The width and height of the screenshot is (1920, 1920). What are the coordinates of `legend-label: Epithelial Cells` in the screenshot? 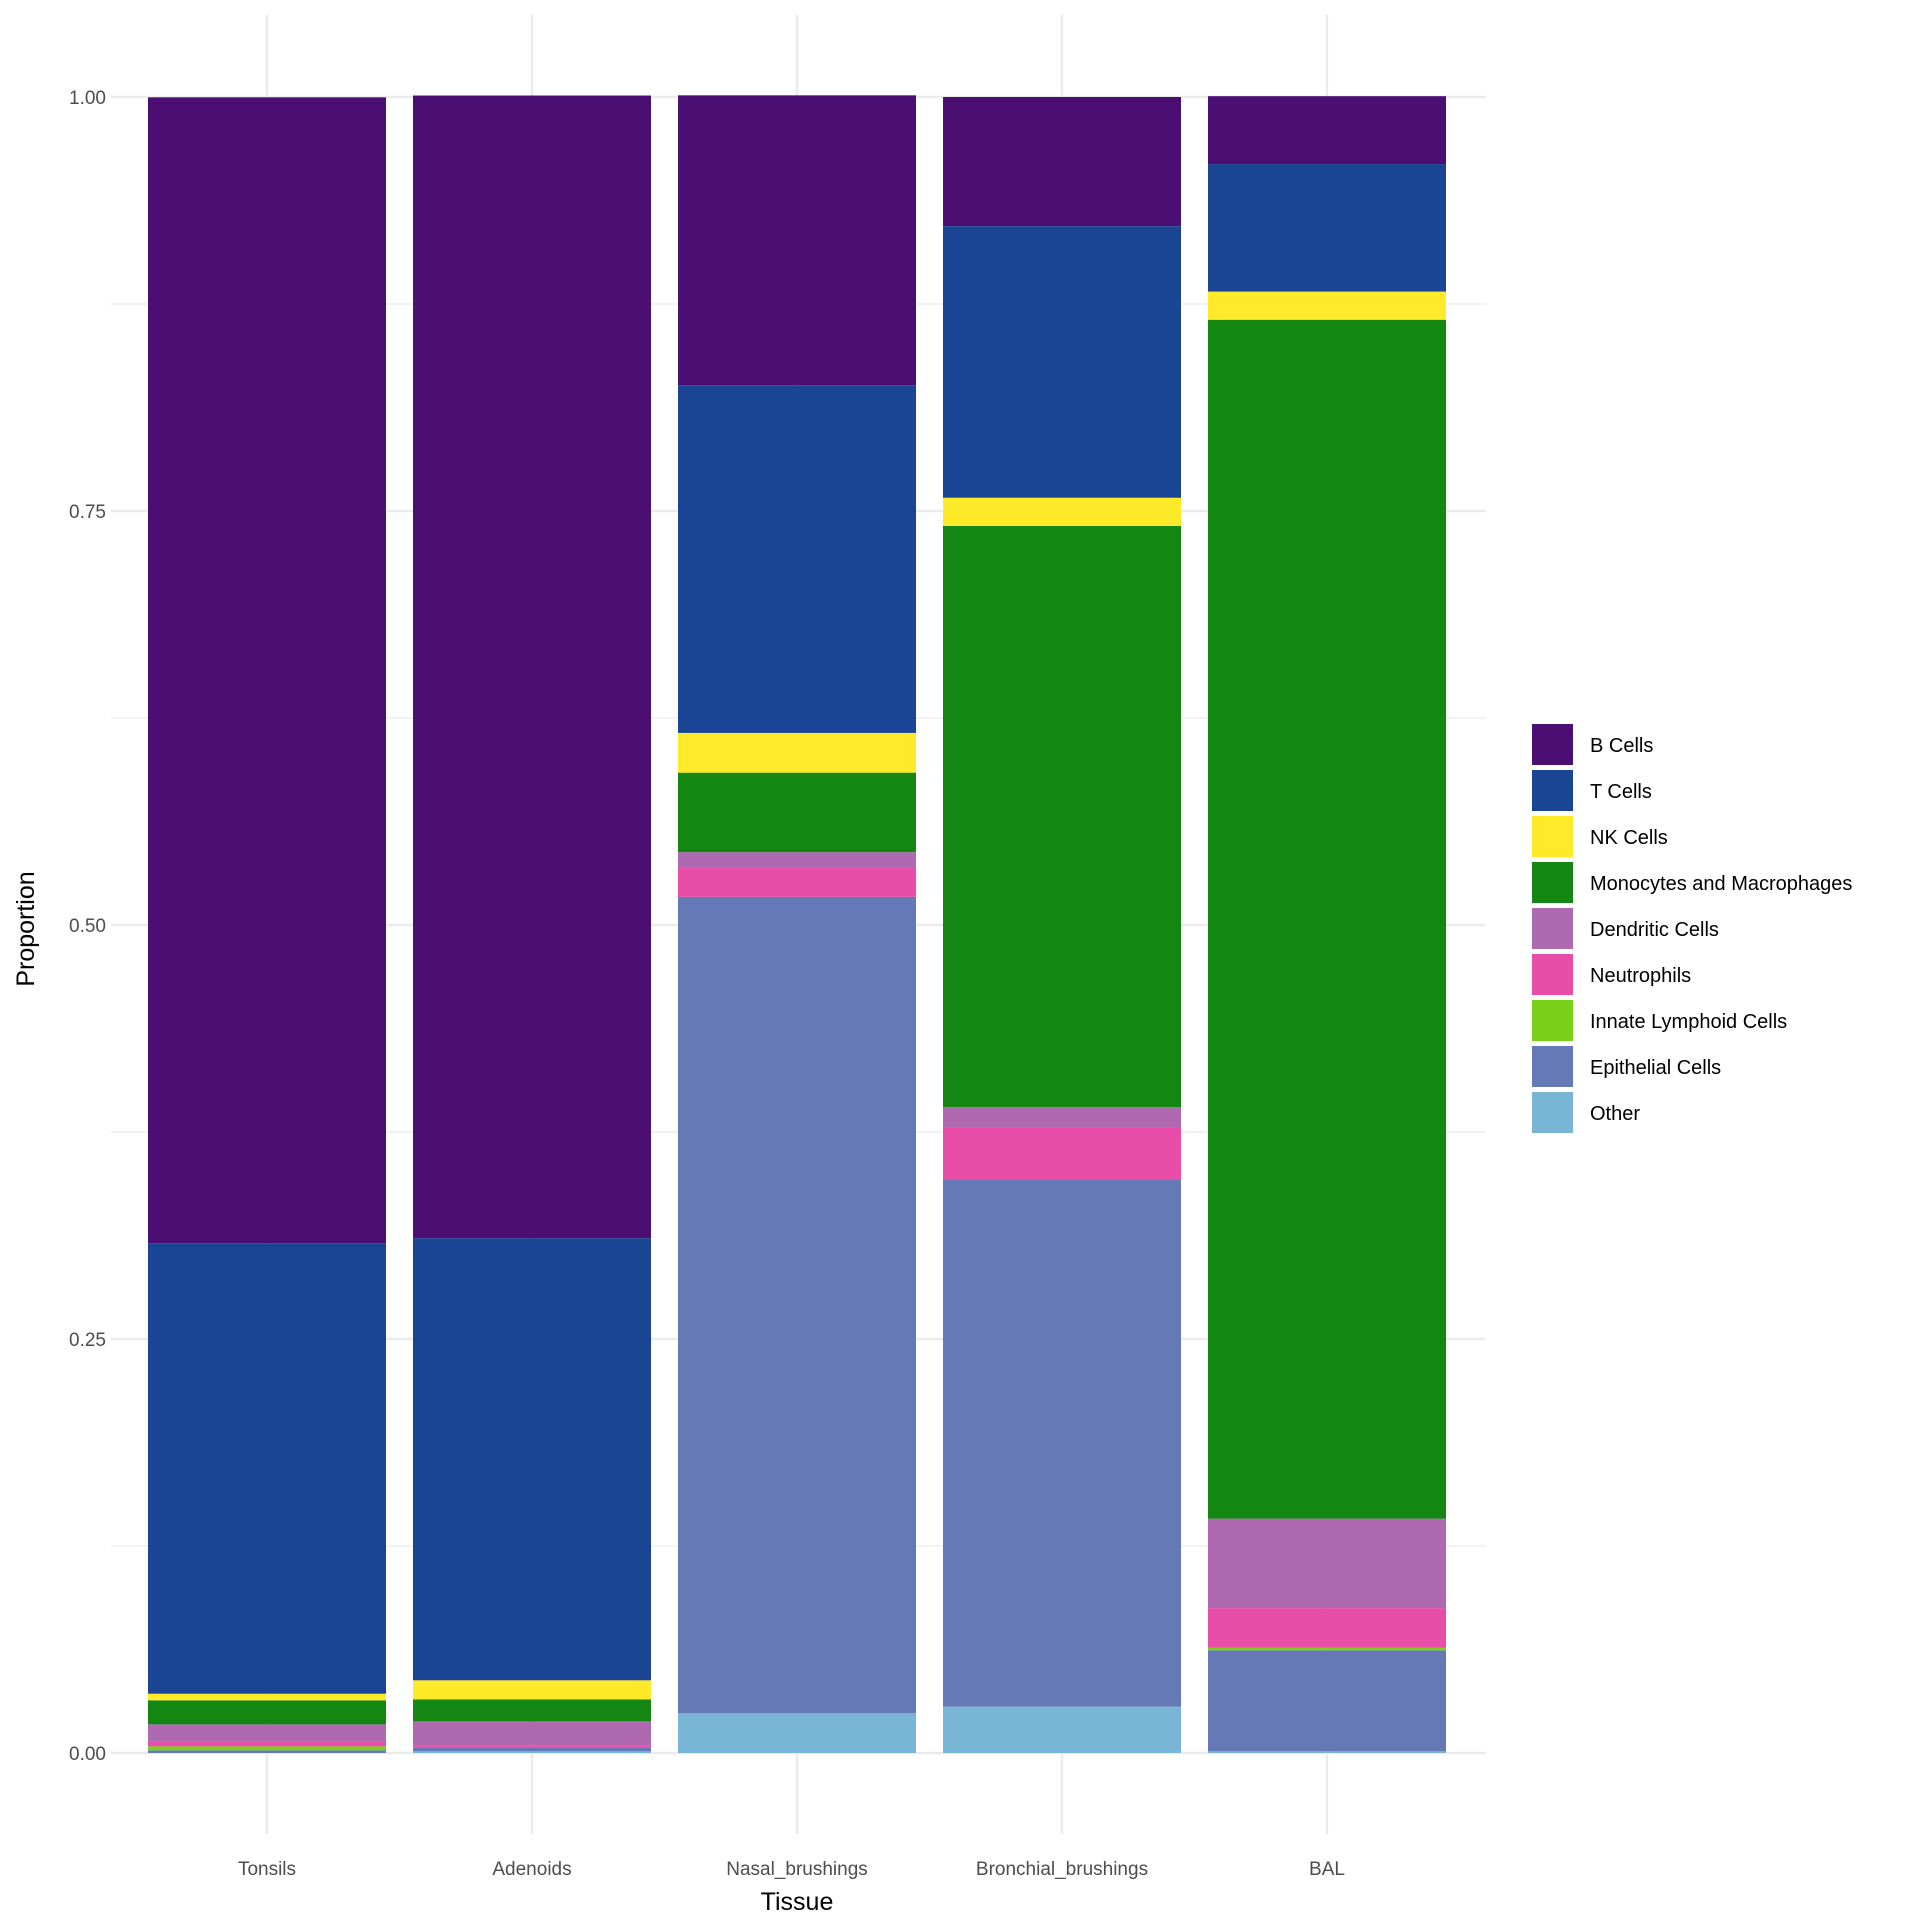 It's located at (1655, 1068).